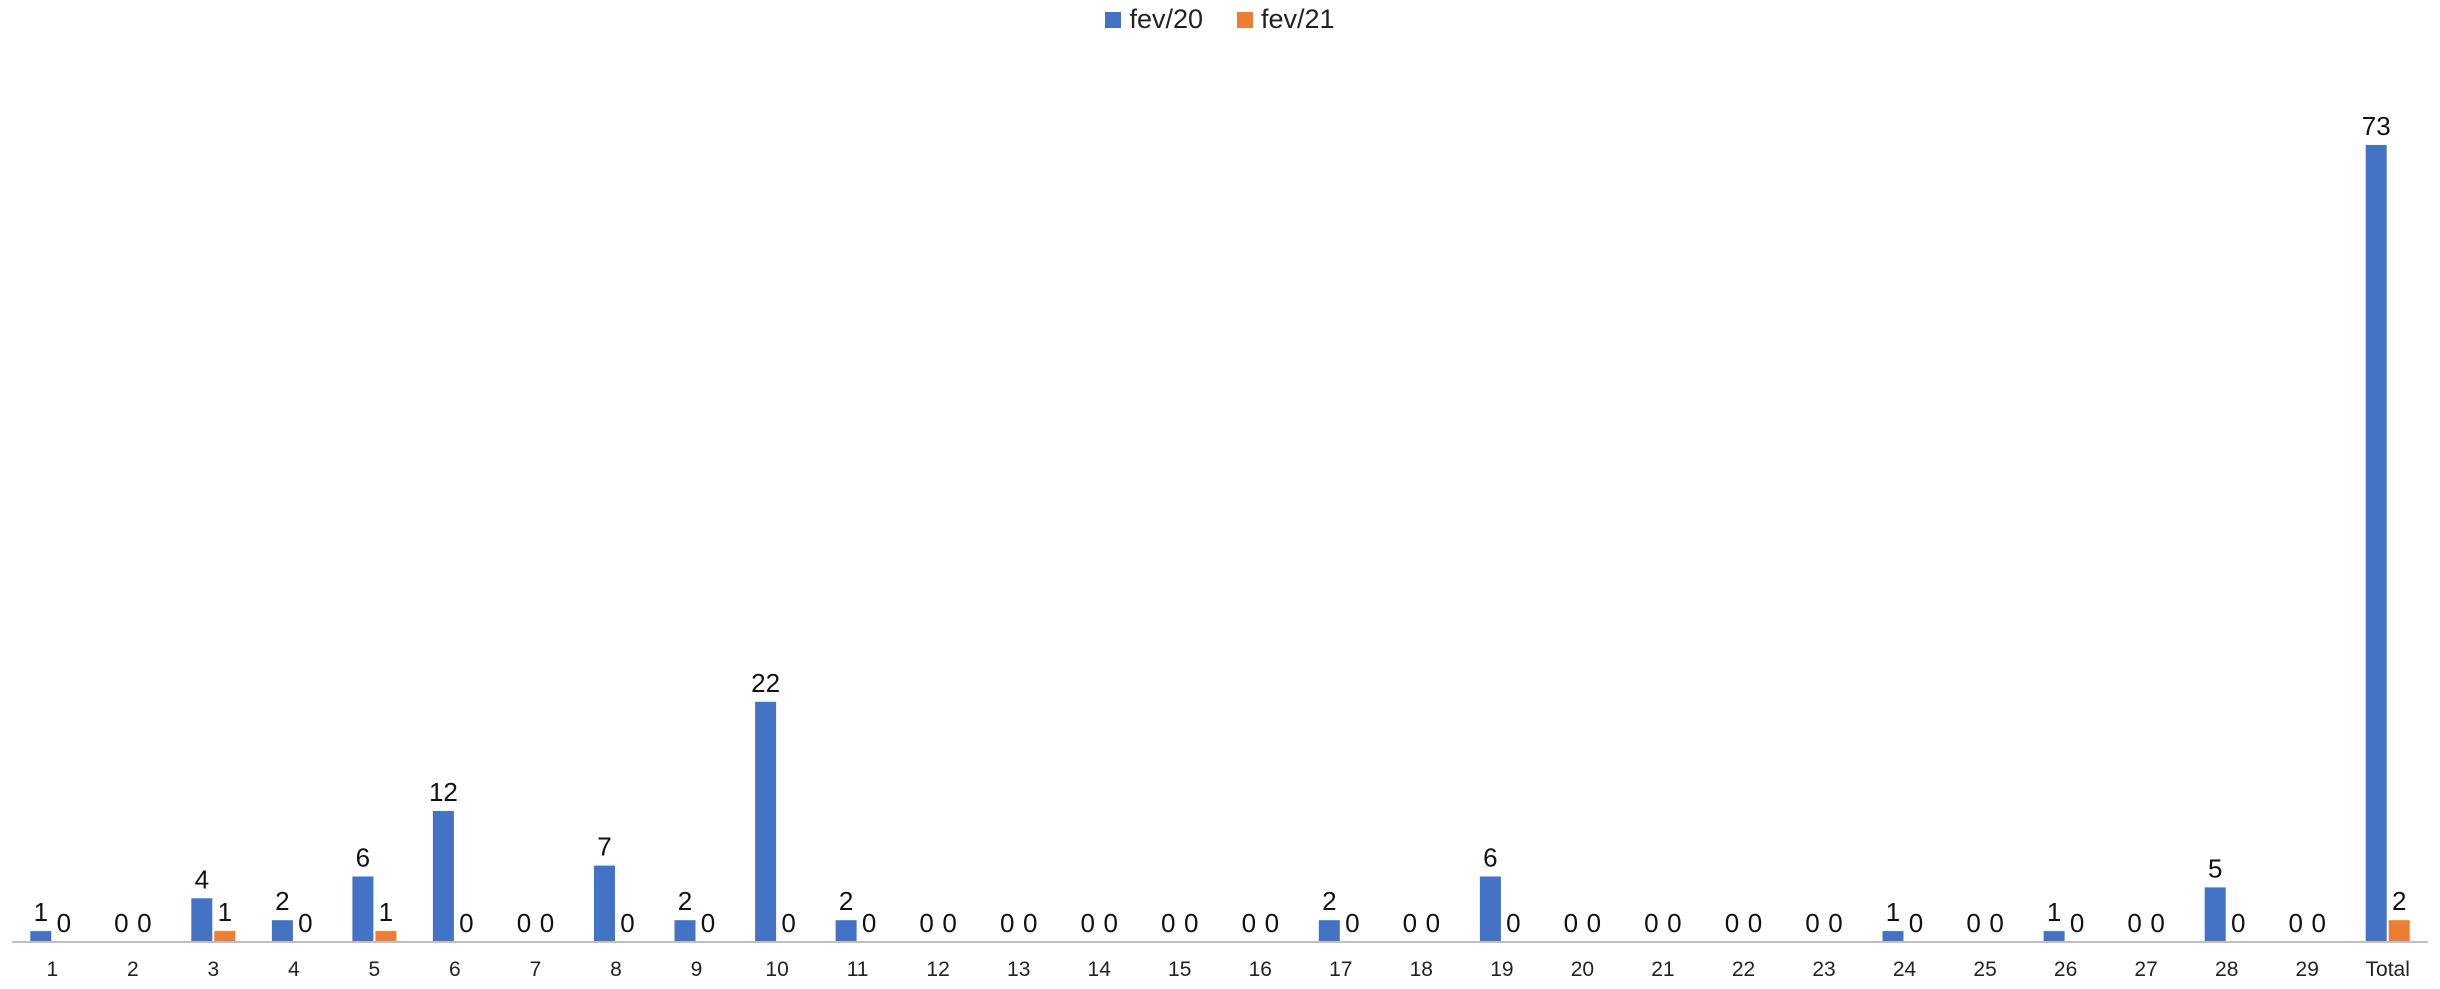 This screenshot has height=989, width=2440. I want to click on data-label-2-8: 0, so click(627, 923).